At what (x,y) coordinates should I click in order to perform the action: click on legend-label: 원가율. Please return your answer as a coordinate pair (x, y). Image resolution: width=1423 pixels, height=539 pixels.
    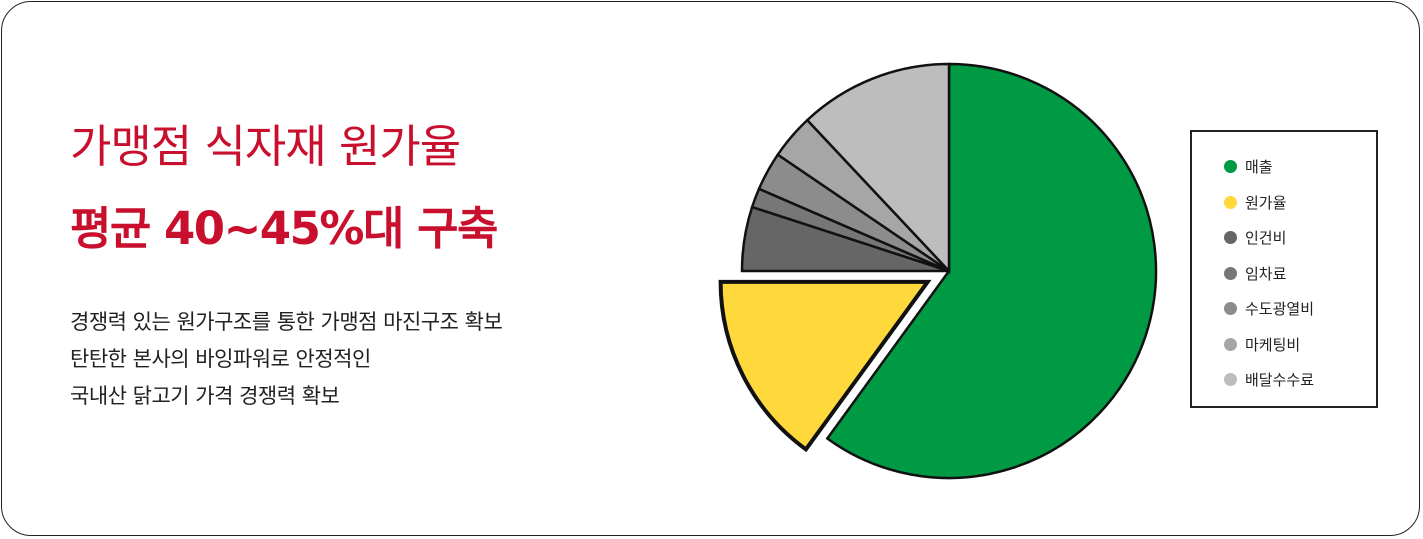
    Looking at the image, I should click on (1266, 202).